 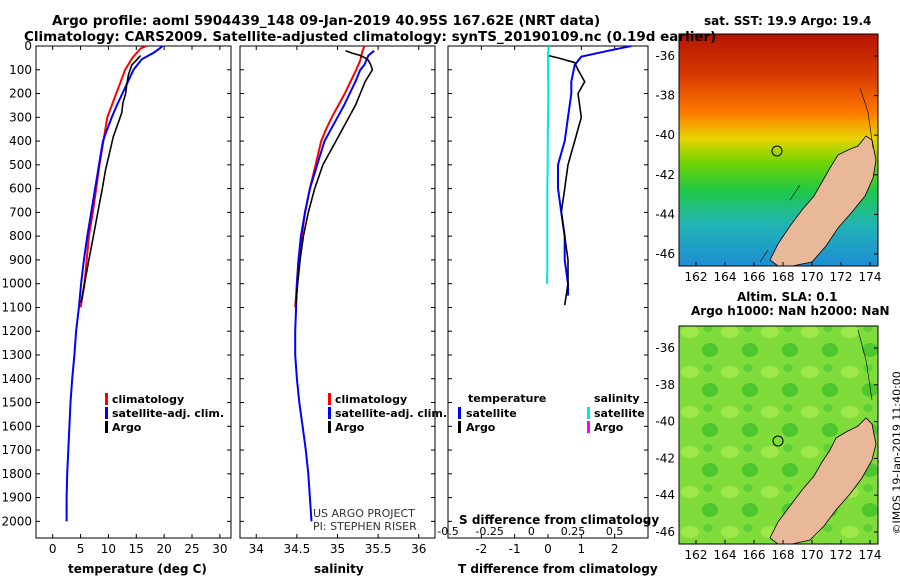 I want to click on x-tick-label: -2, so click(x=481, y=549).